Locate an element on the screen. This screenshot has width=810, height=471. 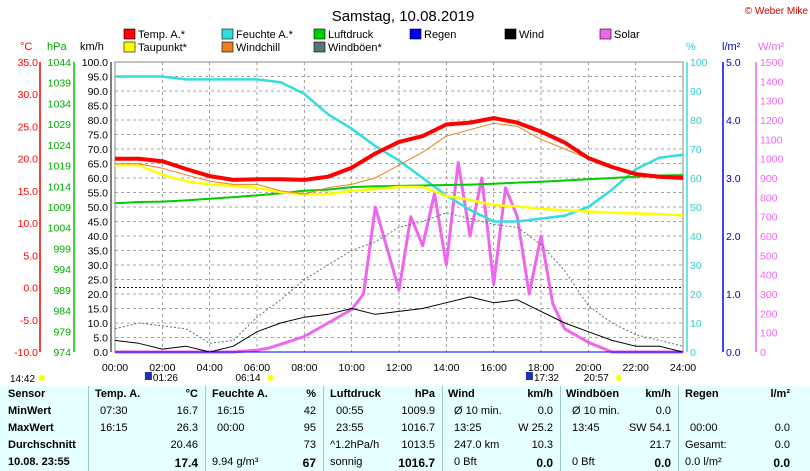
pct-unit-label: % is located at coordinates (691, 47).